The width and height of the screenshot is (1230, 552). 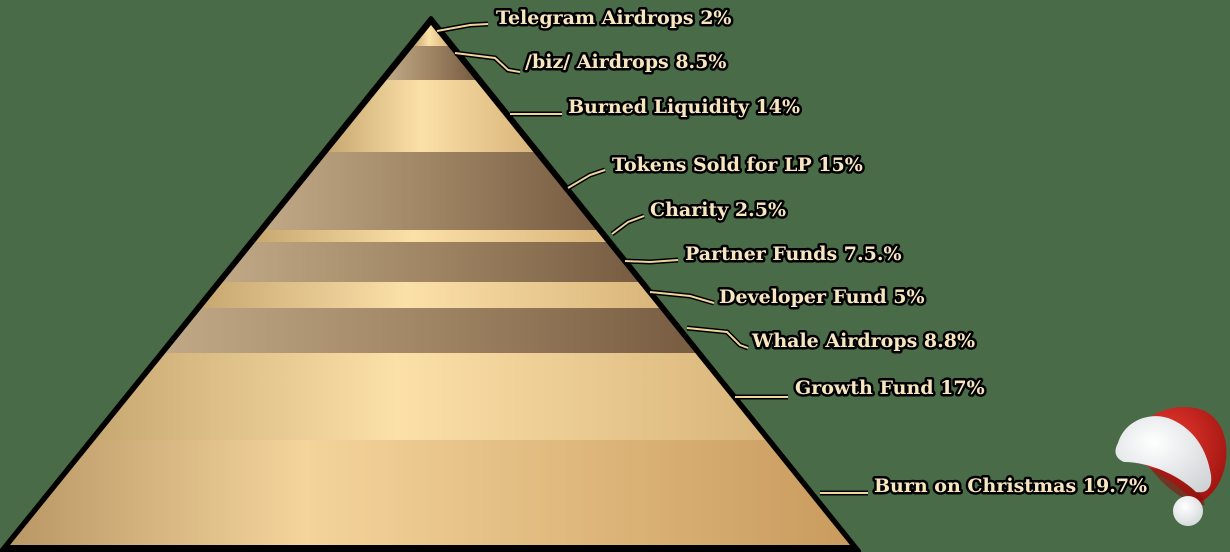 What do you see at coordinates (793, 254) in the screenshot?
I see `segment-label: Partner Funds 7.5.%` at bounding box center [793, 254].